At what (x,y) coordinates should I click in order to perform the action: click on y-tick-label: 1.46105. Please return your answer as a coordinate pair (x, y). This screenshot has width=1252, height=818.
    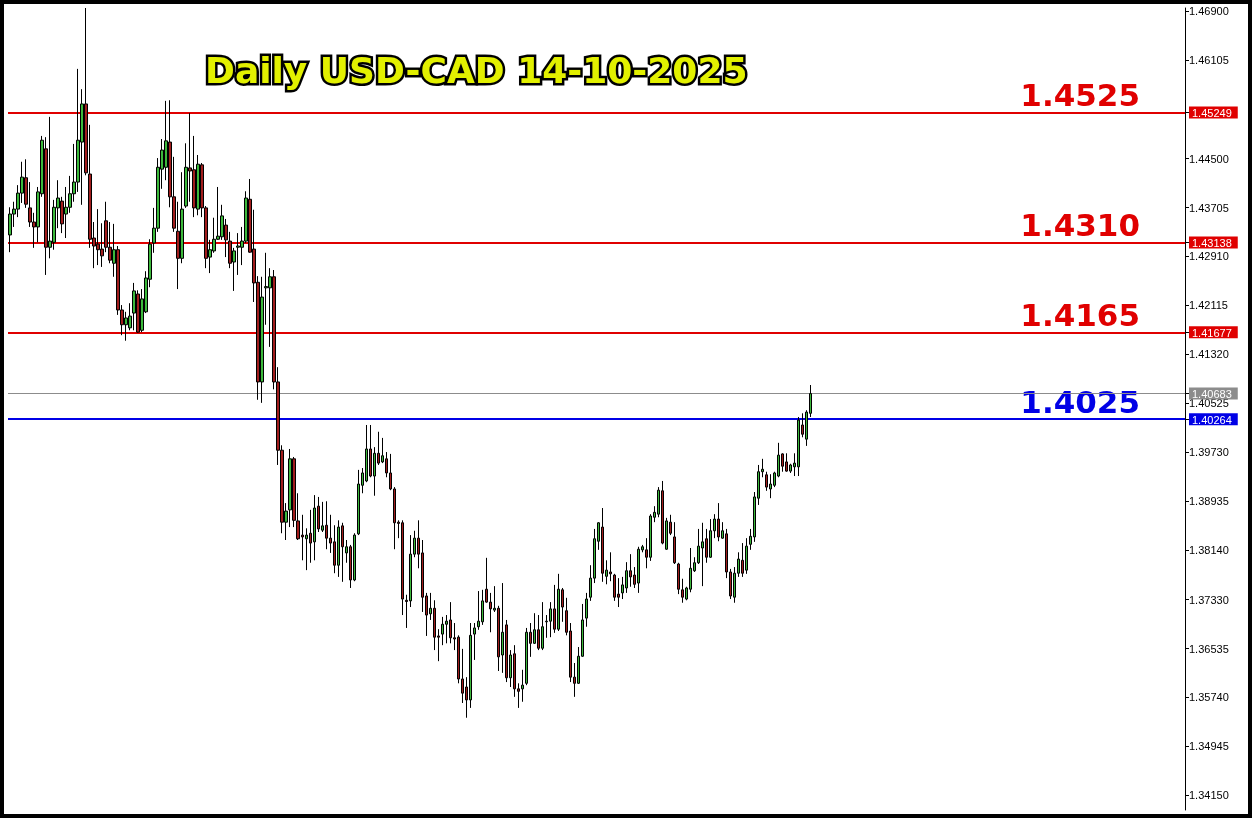
    Looking at the image, I should click on (1209, 59).